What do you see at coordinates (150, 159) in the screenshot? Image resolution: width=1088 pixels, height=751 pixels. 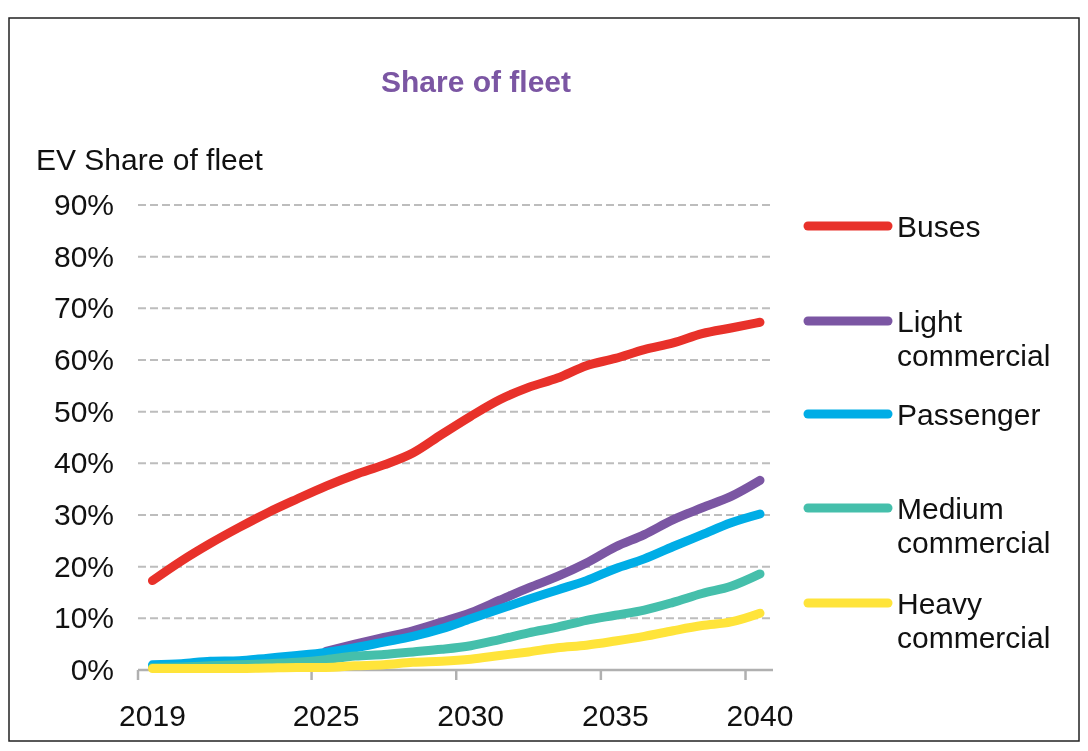 I see `y-axis-title: EV Share of fleet` at bounding box center [150, 159].